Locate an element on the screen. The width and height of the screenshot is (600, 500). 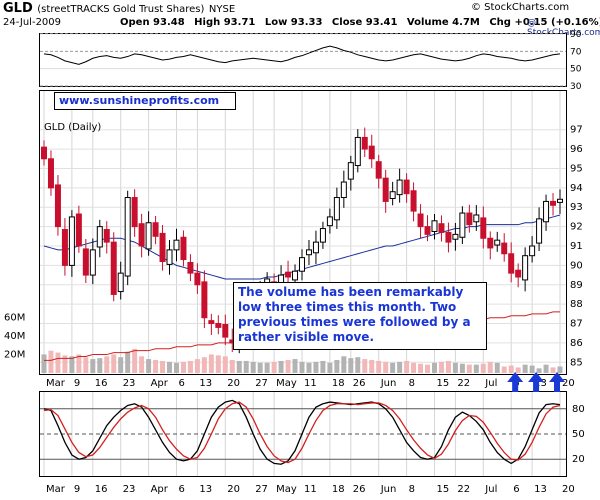
x-tick-label-price: 20 is located at coordinates (233, 383).